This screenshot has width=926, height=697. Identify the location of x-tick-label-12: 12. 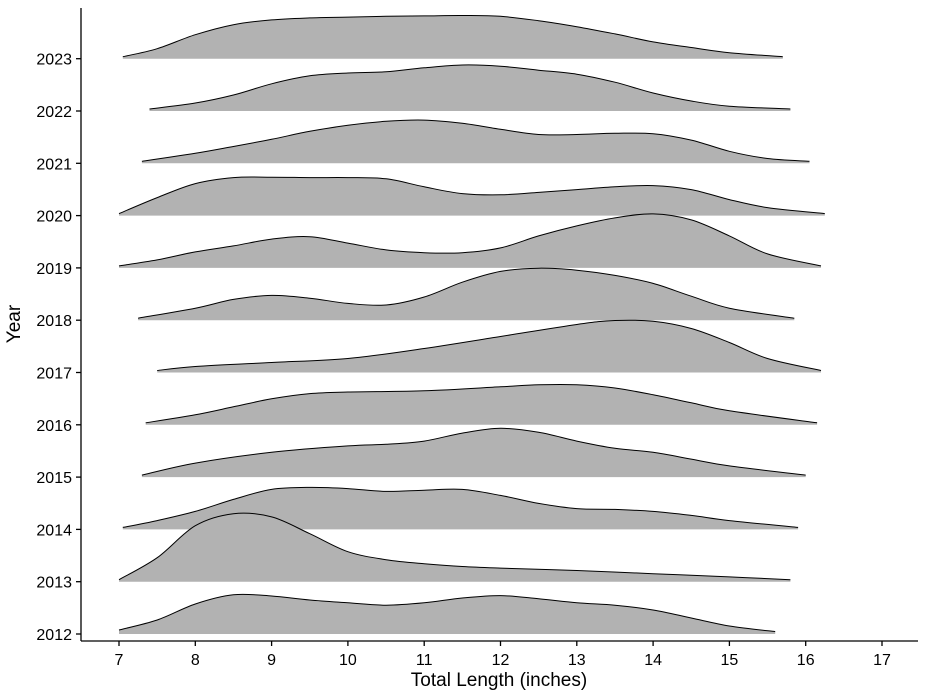
(501, 660).